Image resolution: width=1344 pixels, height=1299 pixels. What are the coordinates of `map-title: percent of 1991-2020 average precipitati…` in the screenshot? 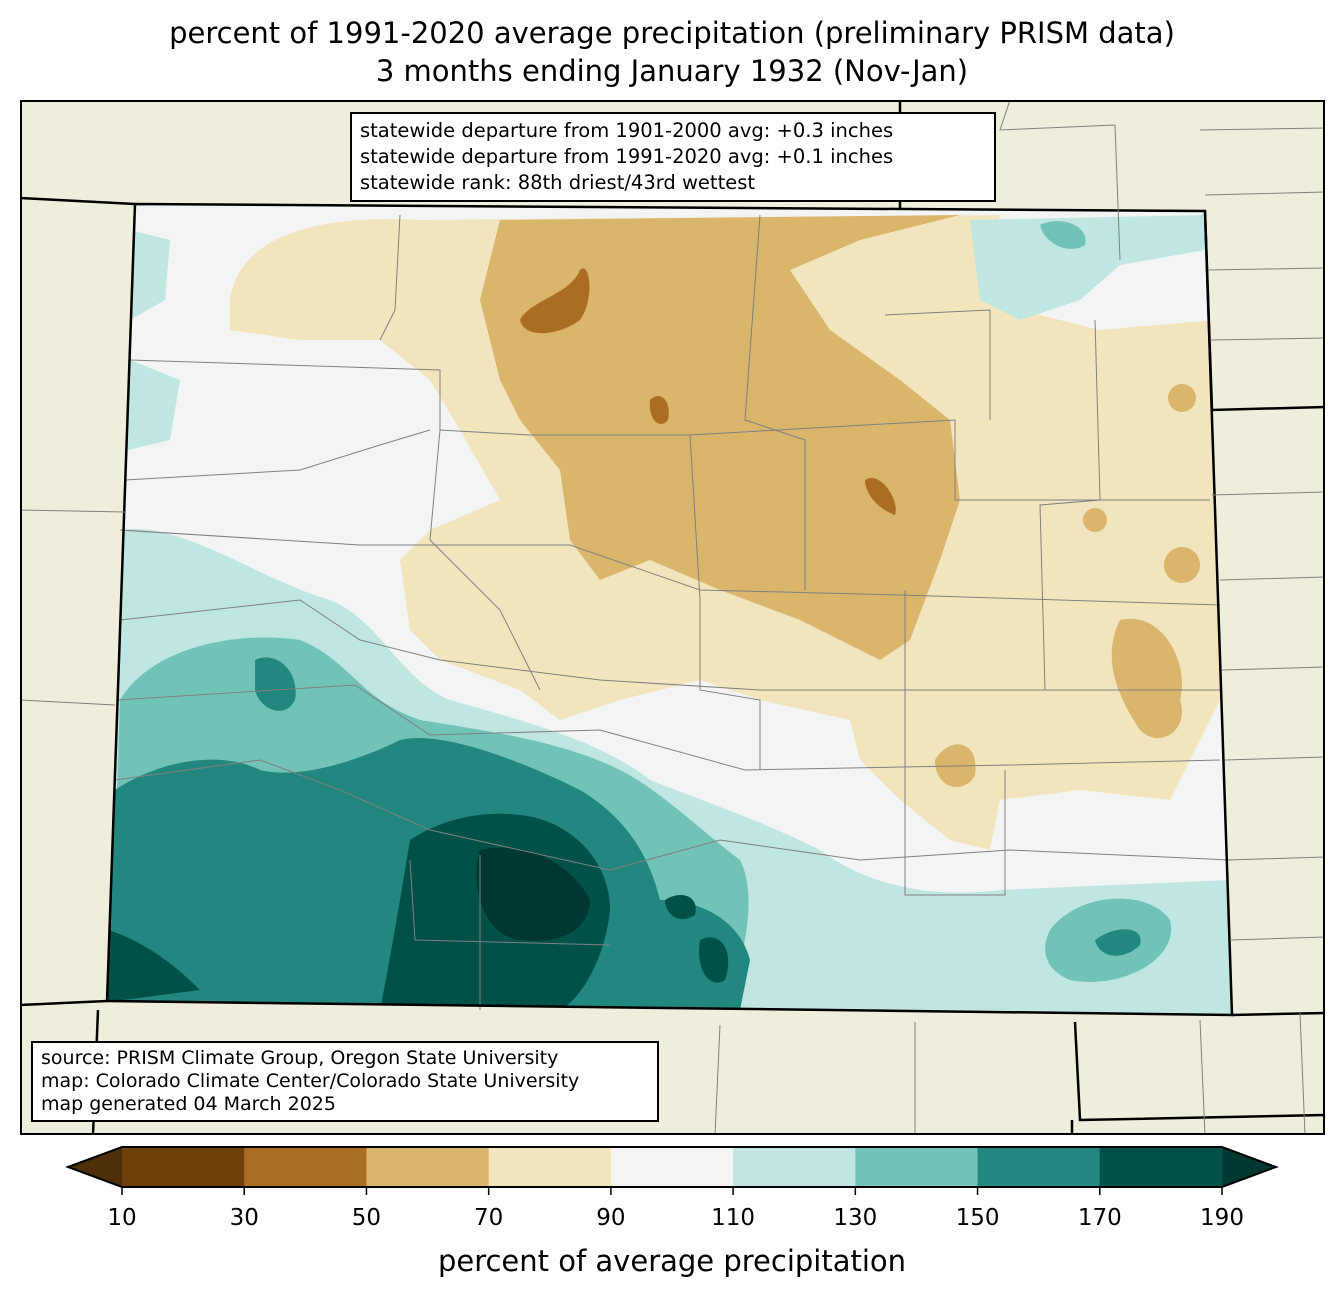 It's located at (672, 33).